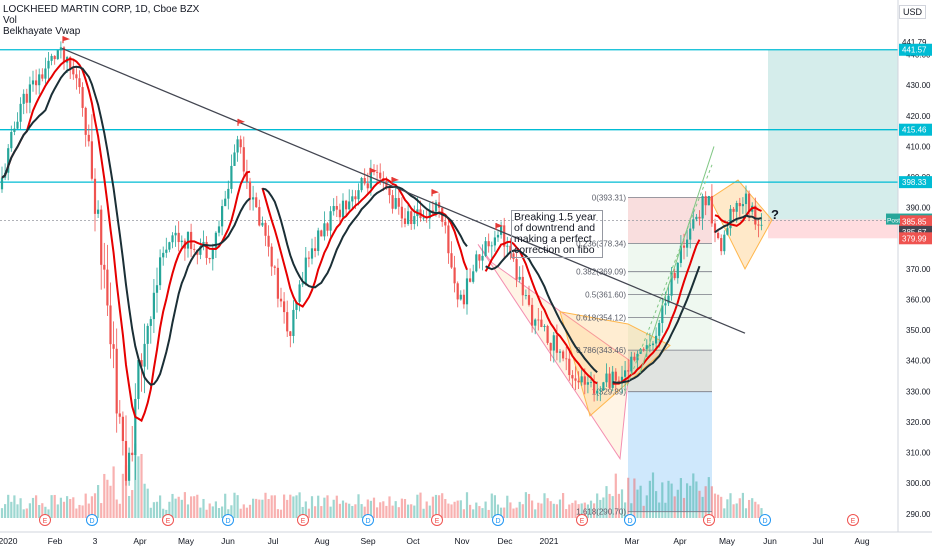 Image resolution: width=932 pixels, height=555 pixels. What do you see at coordinates (818, 541) in the screenshot?
I see `x-tick-label: Jul` at bounding box center [818, 541].